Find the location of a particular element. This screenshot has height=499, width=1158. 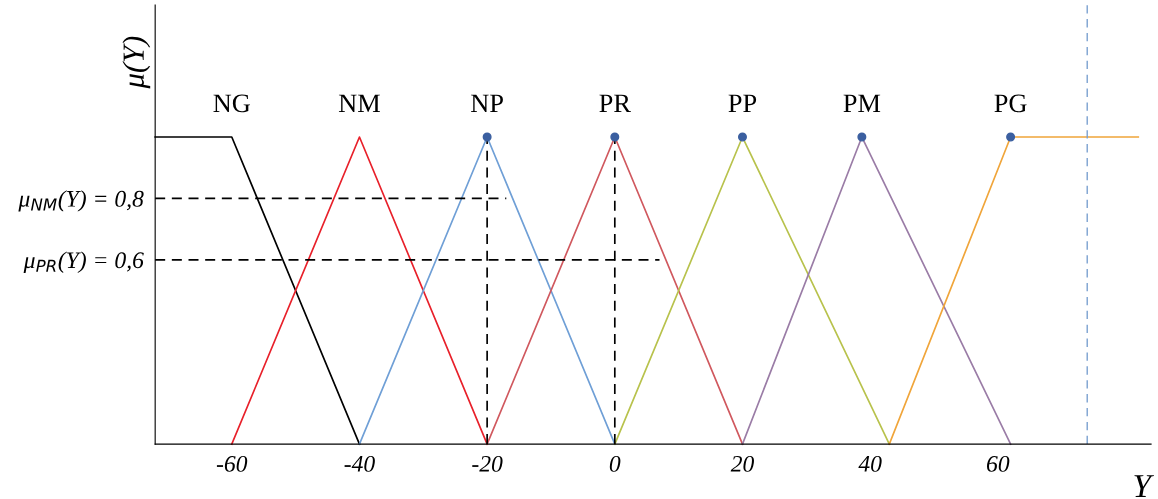

series-label: PP is located at coordinates (742, 103).